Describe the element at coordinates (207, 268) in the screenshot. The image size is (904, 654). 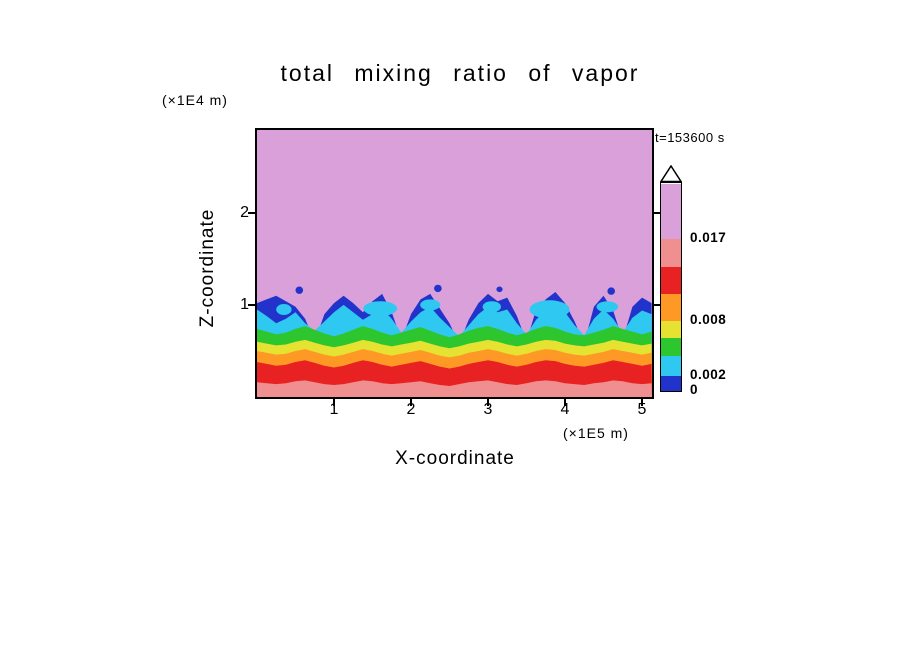
I see `y-axis-label: Z-coordinate` at that location.